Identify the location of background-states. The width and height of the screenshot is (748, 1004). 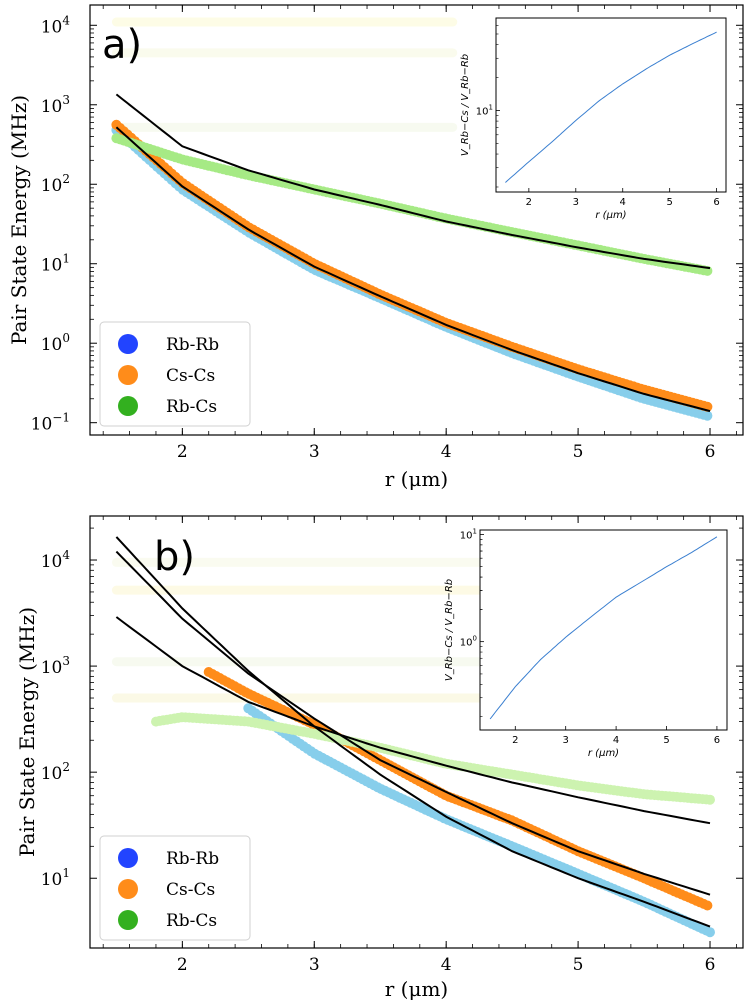
(284, 74).